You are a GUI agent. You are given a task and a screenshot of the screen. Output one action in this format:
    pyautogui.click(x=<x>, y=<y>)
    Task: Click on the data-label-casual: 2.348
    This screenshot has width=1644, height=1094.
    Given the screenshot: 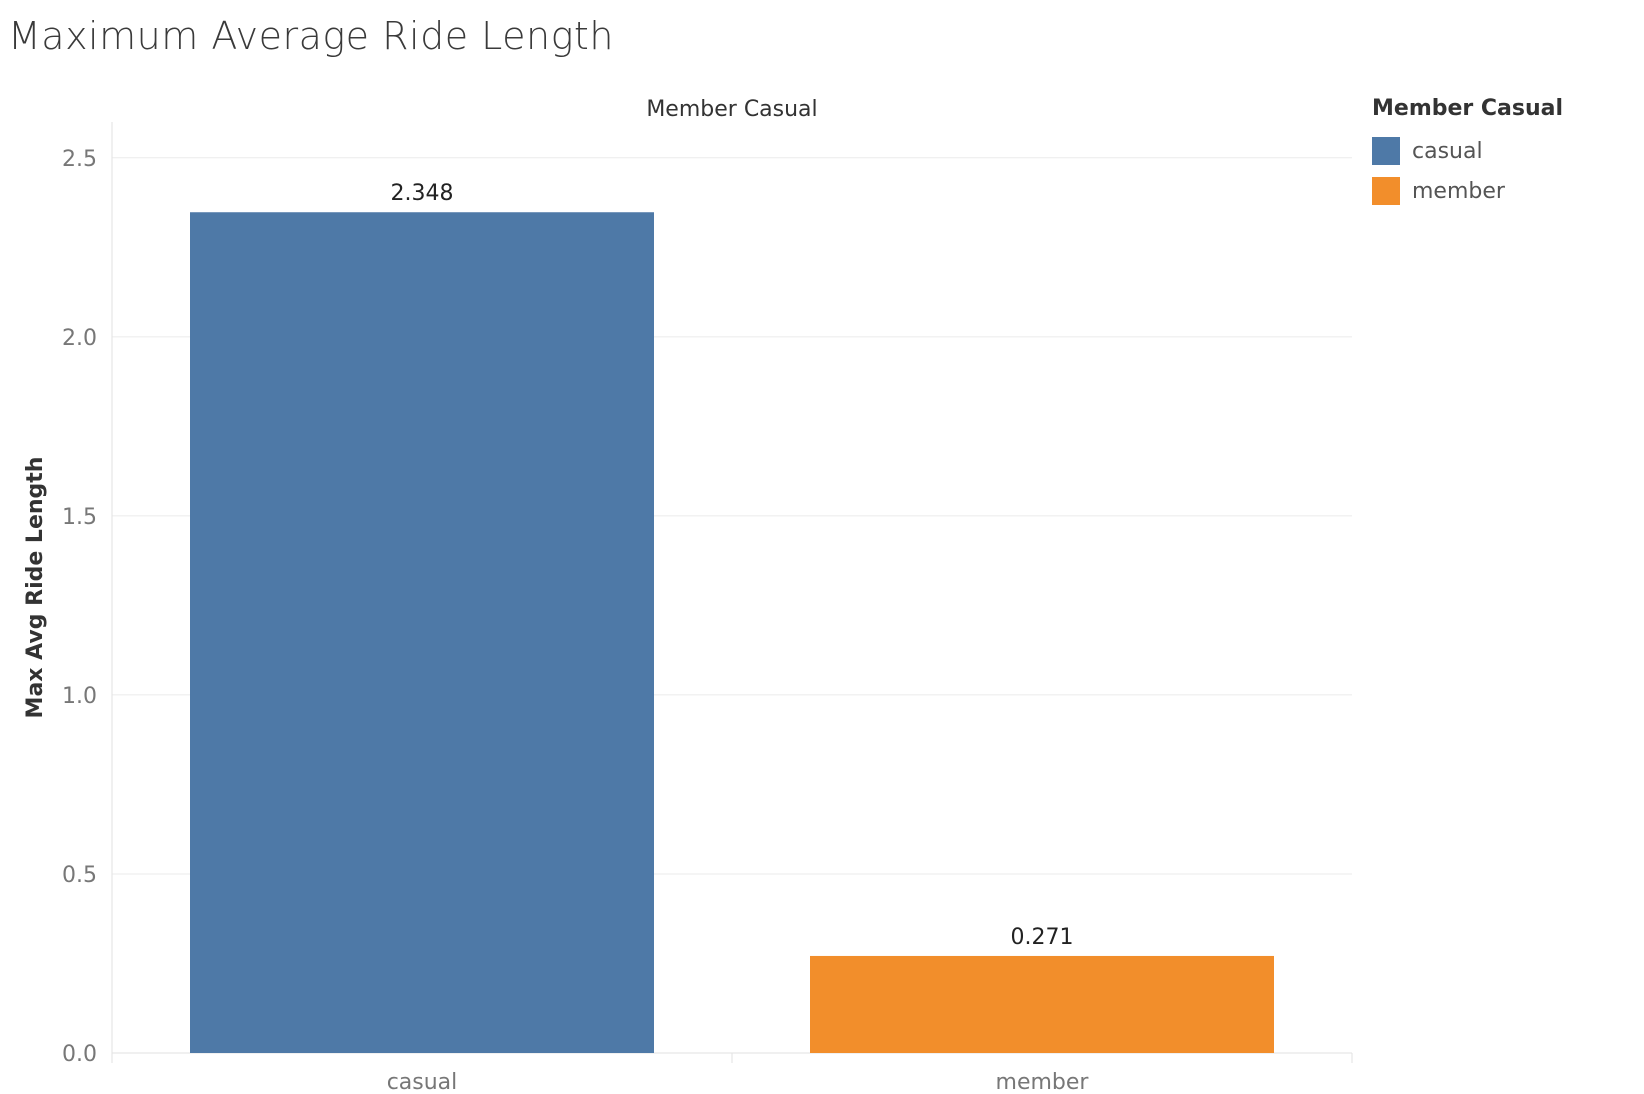 What is the action you would take?
    pyautogui.click(x=422, y=193)
    